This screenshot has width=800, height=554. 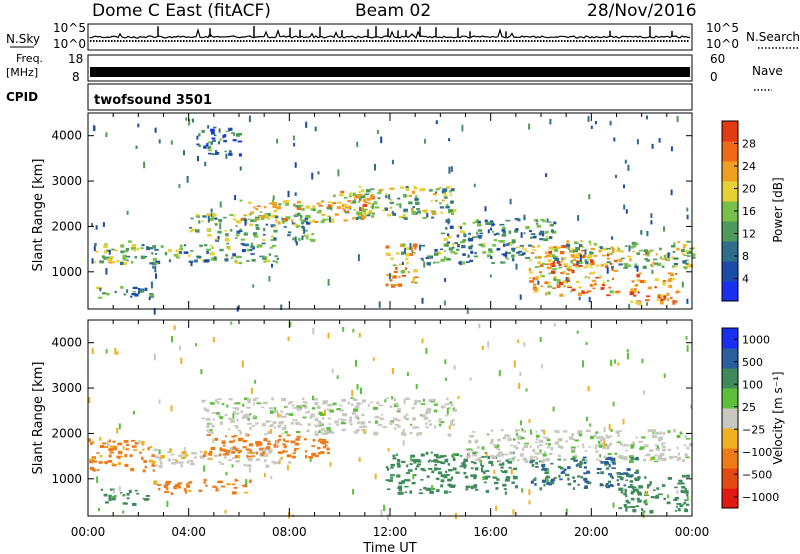 I want to click on cpid-strip: CPID twofsound 3501, so click(x=349, y=97).